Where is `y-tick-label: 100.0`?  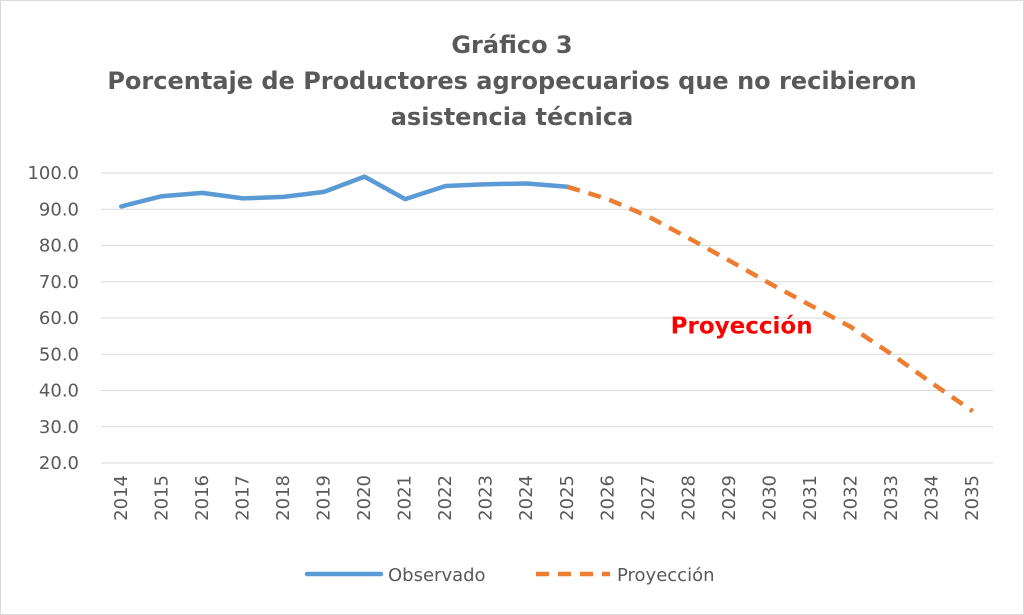 y-tick-label: 100.0 is located at coordinates (53, 173).